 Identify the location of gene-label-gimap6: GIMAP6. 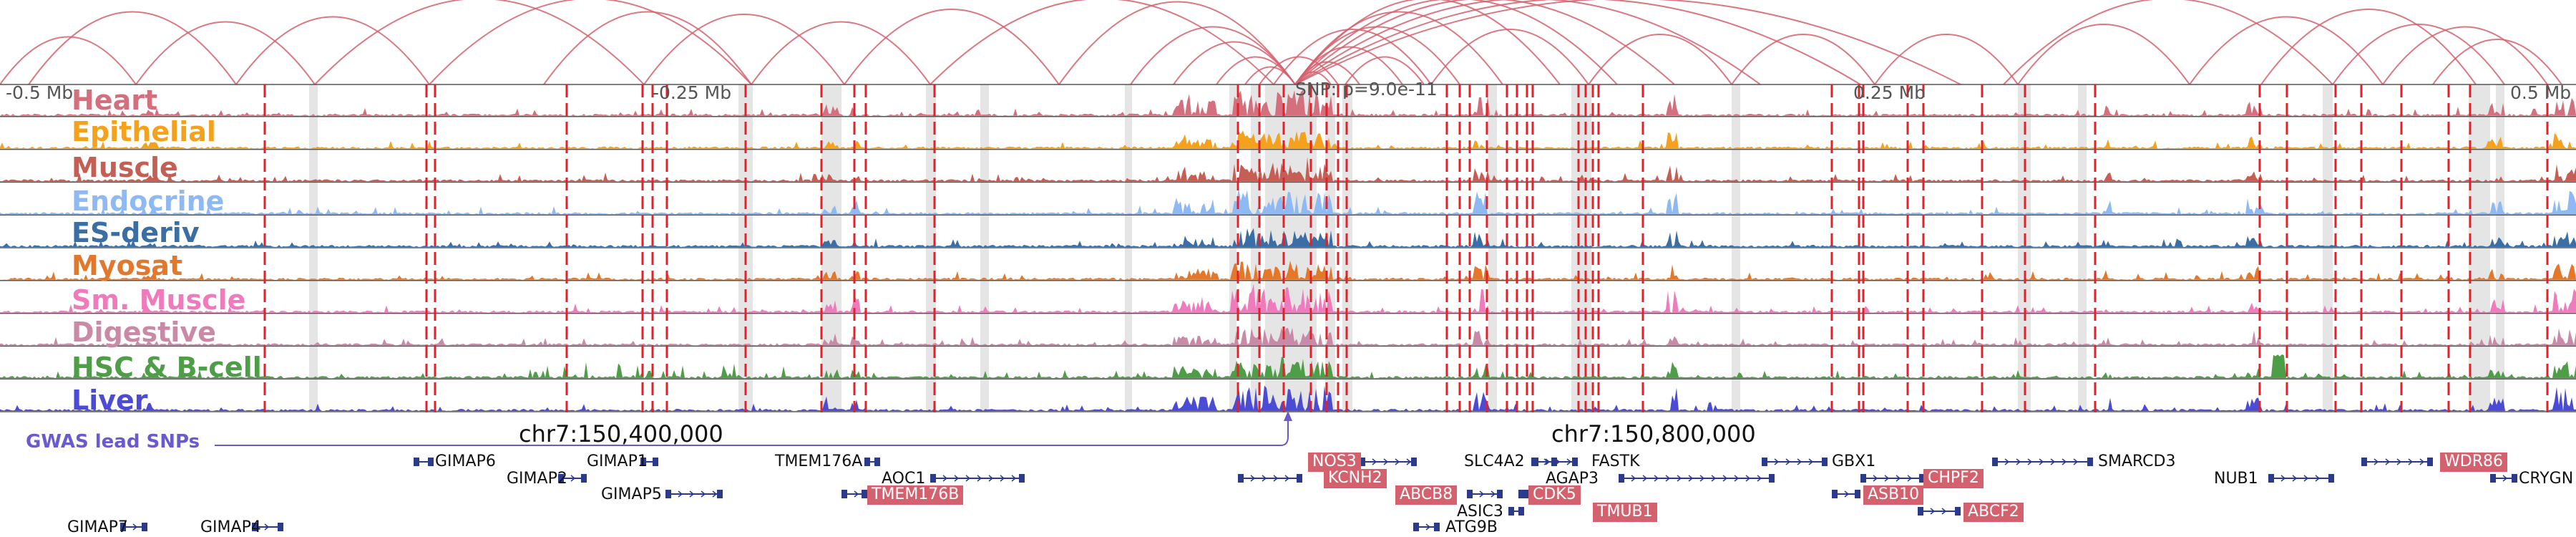
(465, 461).